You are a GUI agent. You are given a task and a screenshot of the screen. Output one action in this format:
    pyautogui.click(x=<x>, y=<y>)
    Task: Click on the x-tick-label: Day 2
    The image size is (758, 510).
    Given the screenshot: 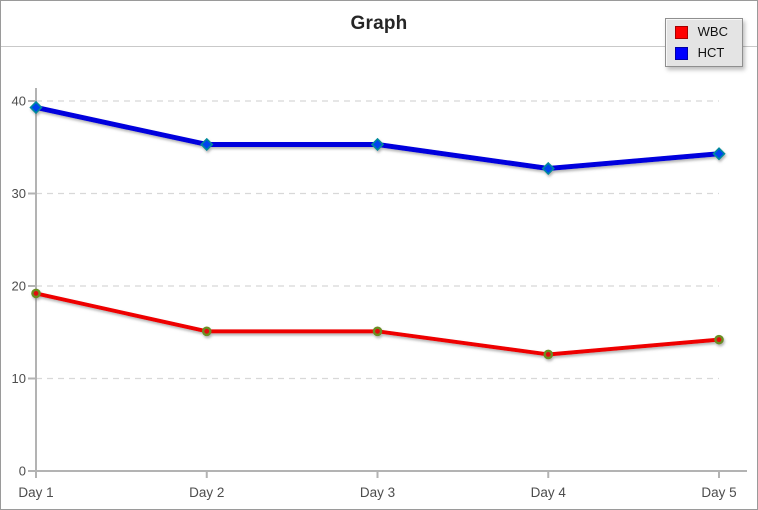 What is the action you would take?
    pyautogui.click(x=206, y=492)
    